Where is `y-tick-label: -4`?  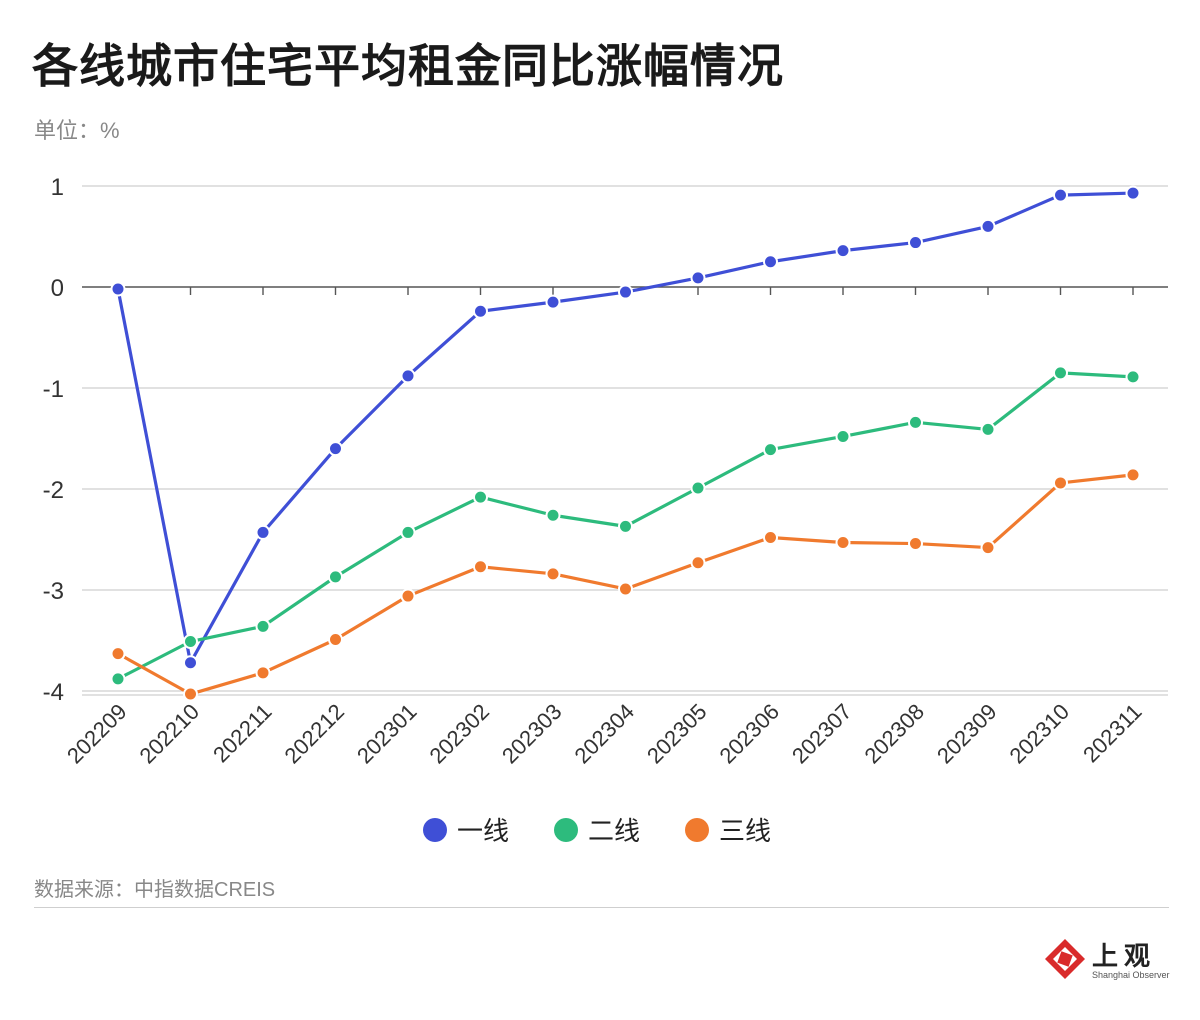 y-tick-label: -4 is located at coordinates (53, 692).